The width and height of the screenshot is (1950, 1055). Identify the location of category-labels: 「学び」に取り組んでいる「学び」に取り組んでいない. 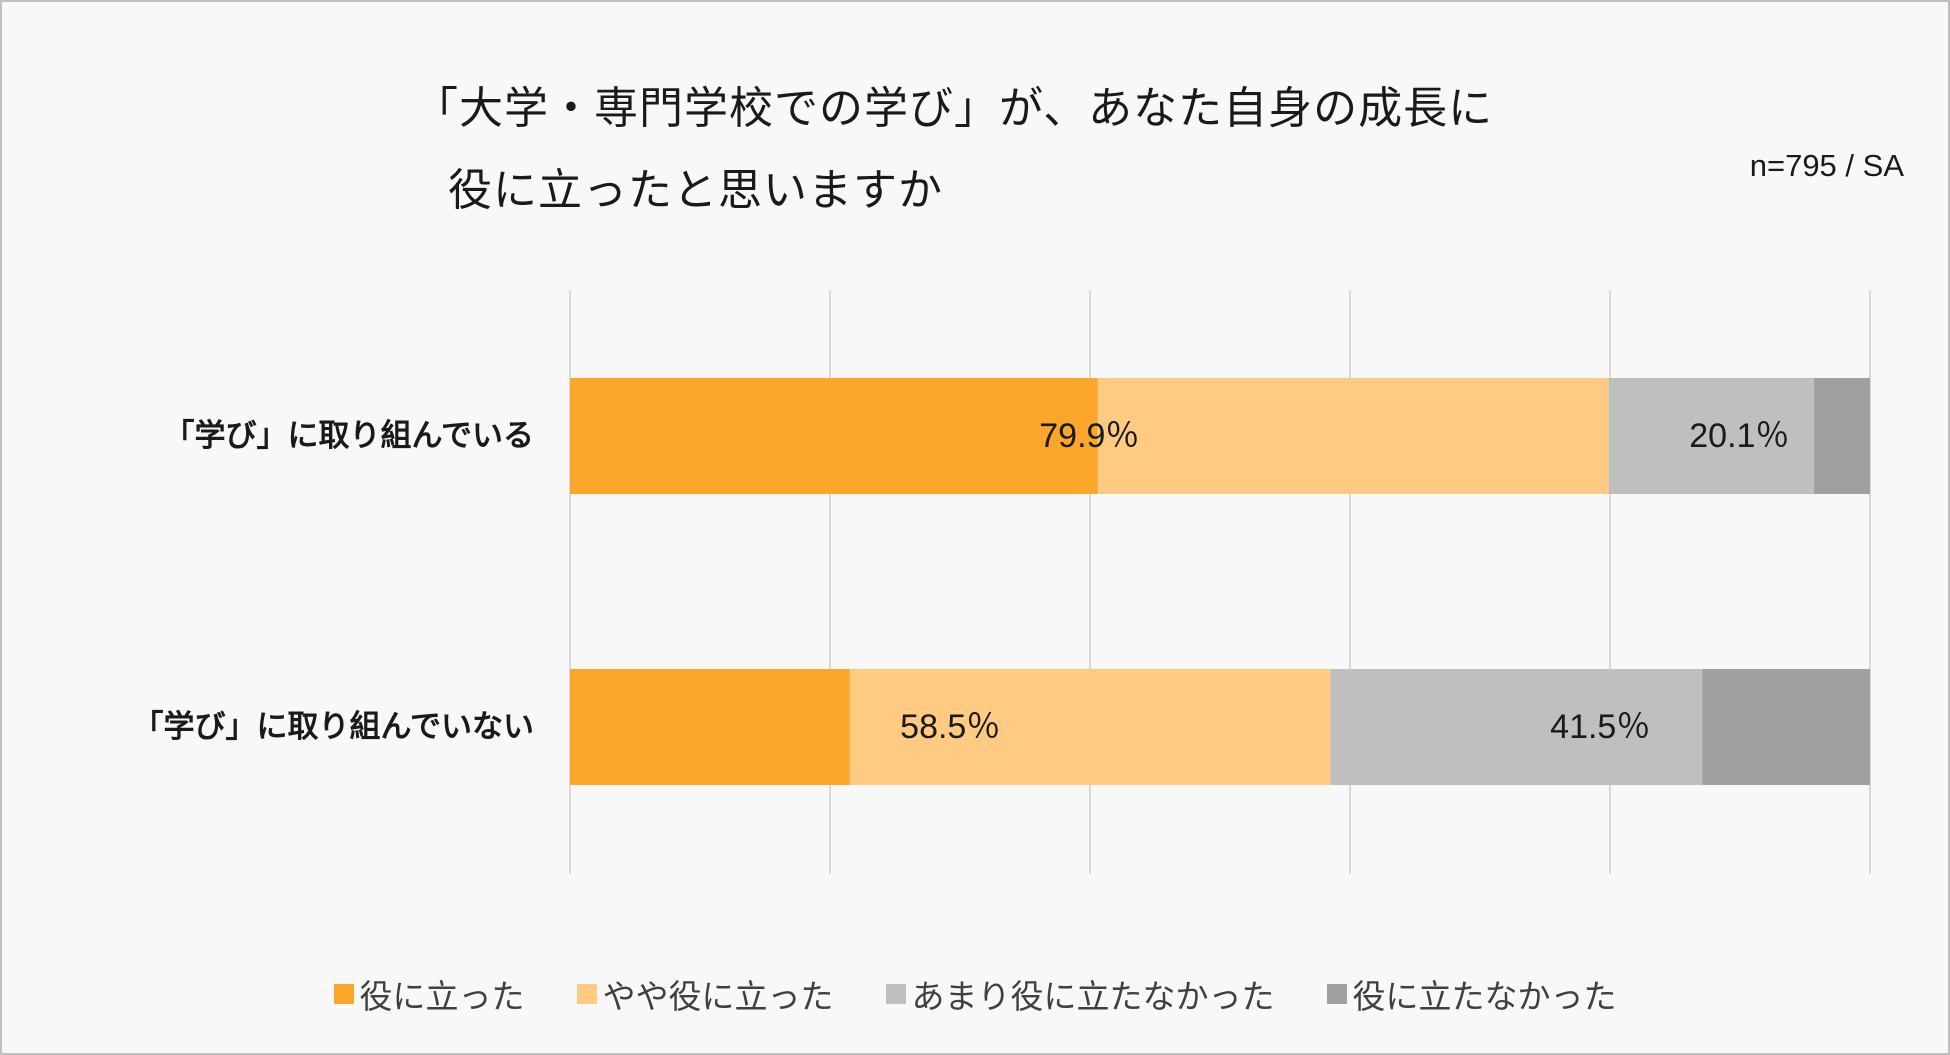
(333, 581).